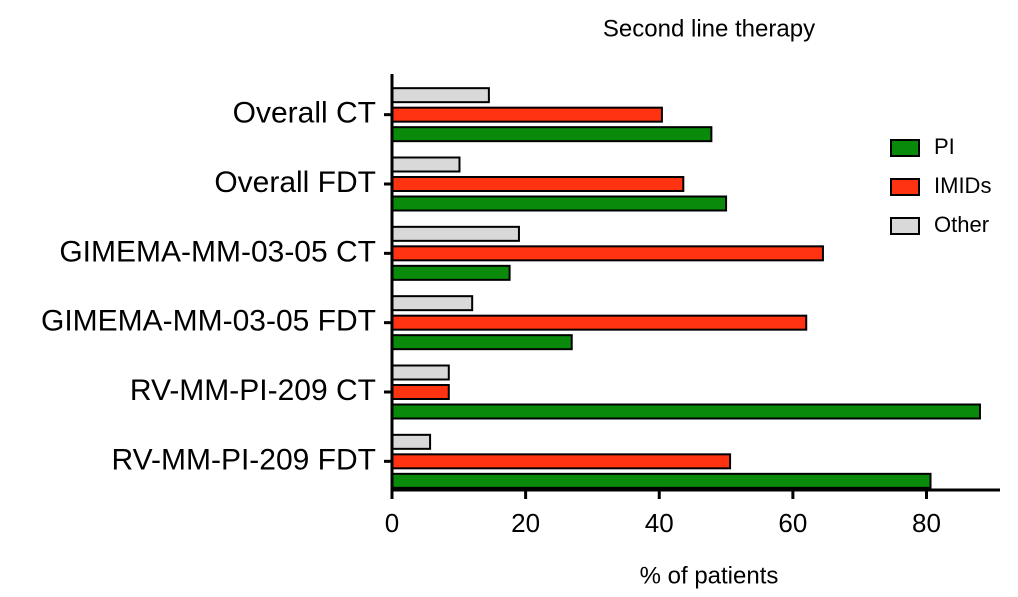  Describe the element at coordinates (244, 459) in the screenshot. I see `y-tick-label: RV-MM-PI-209 FDT` at that location.